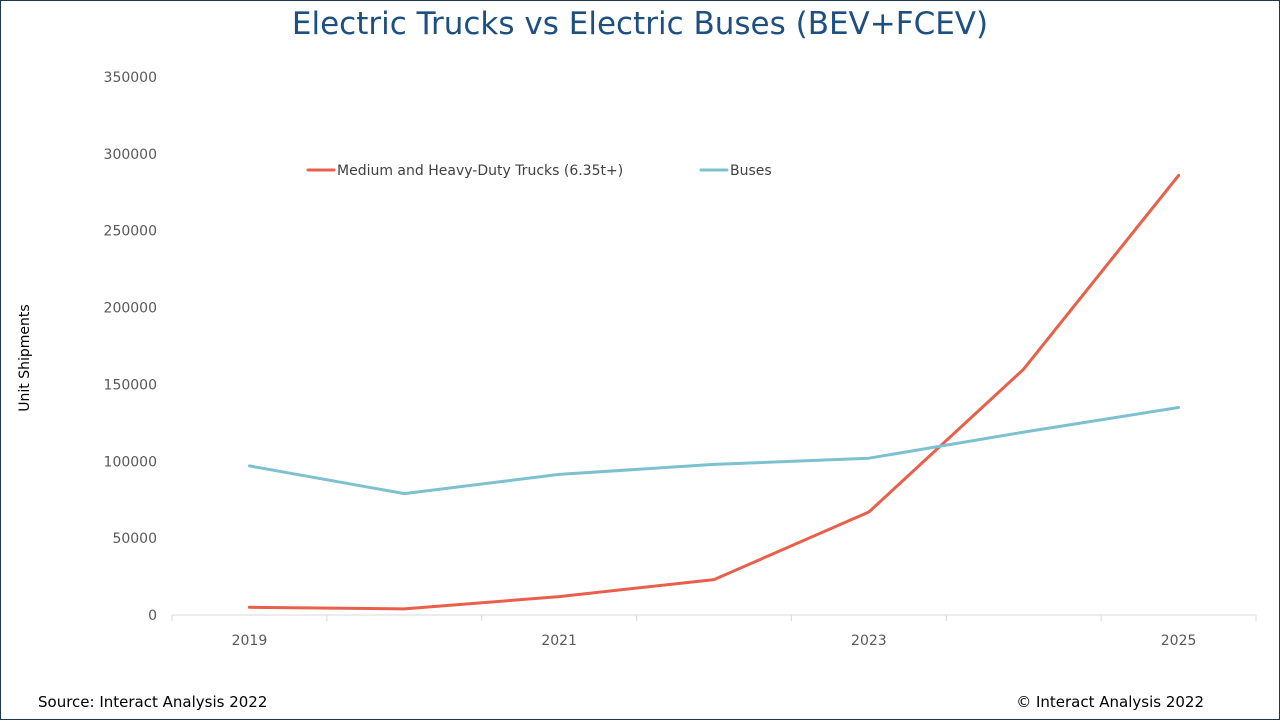  What do you see at coordinates (153, 702) in the screenshot?
I see `source-note: Source: Interact Analysis 2022` at bounding box center [153, 702].